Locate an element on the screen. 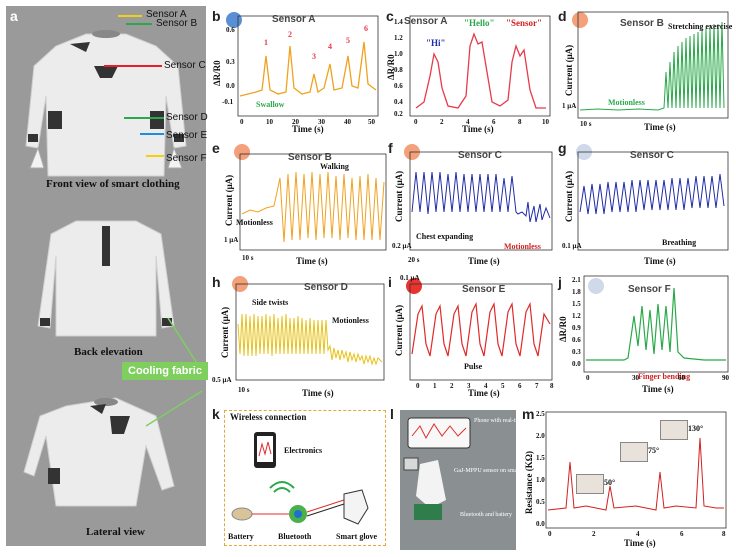 The height and width of the screenshot is (557, 736). caption-front-view: Front view of smart clothing is located at coordinates (113, 184).